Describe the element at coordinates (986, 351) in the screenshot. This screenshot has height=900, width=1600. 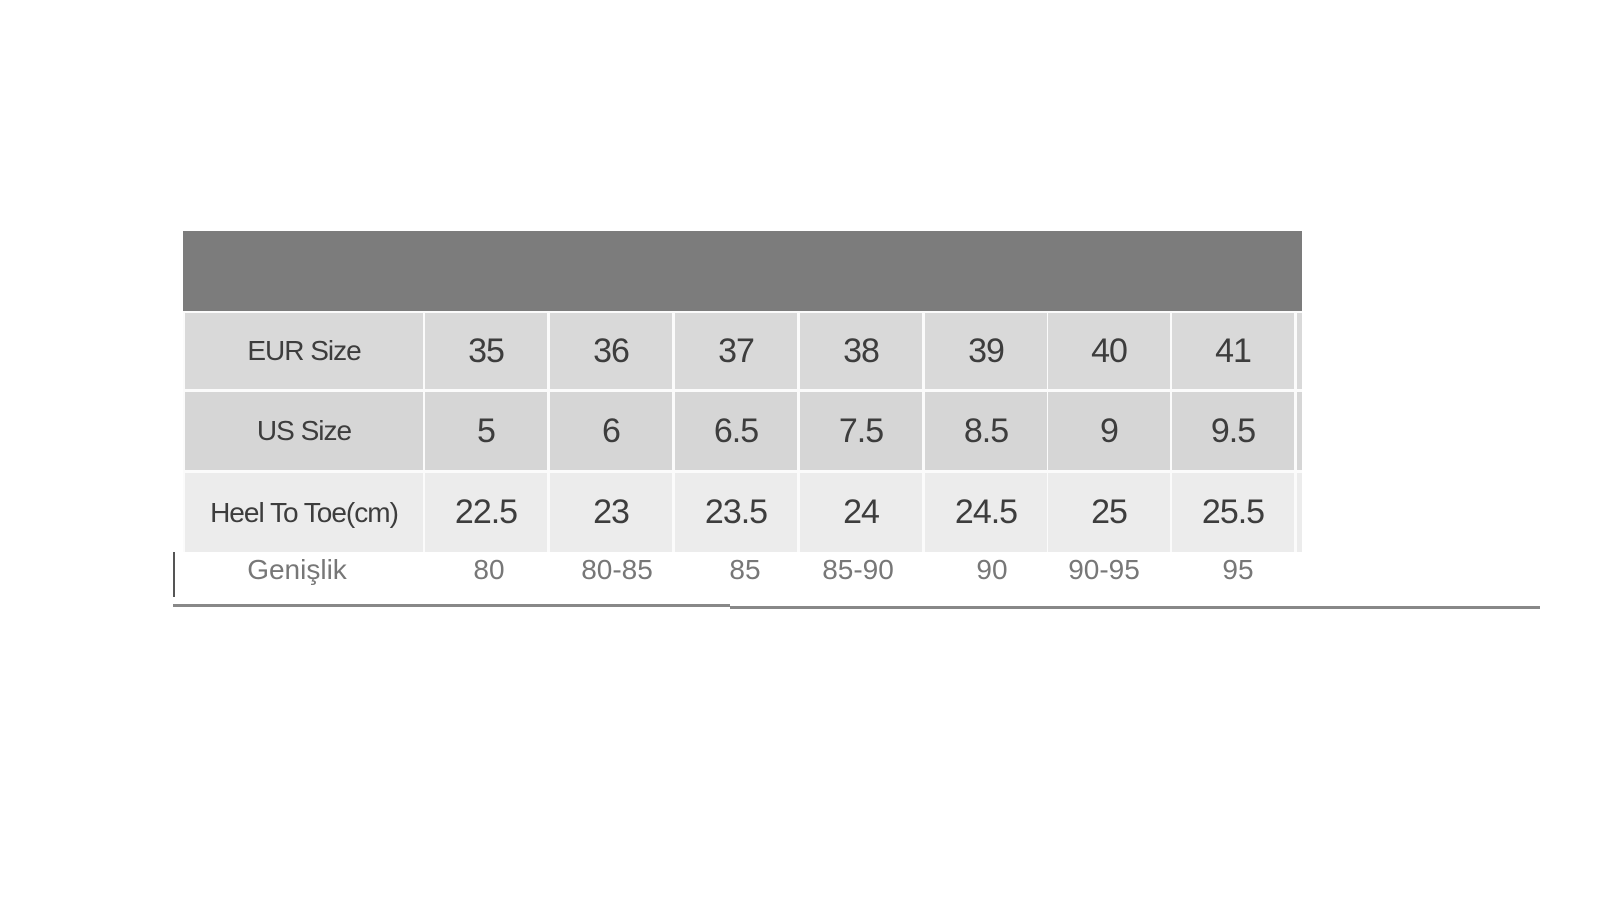
I see `table-cell: 39` at that location.